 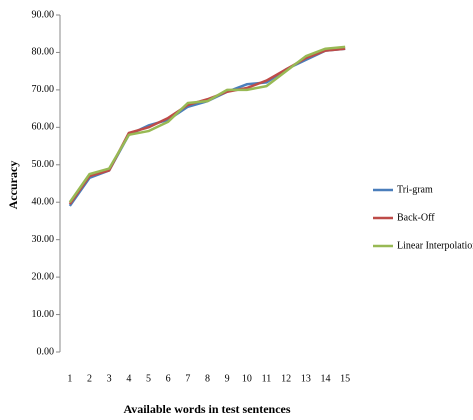 I want to click on x-tick-label: 1, so click(x=69, y=378).